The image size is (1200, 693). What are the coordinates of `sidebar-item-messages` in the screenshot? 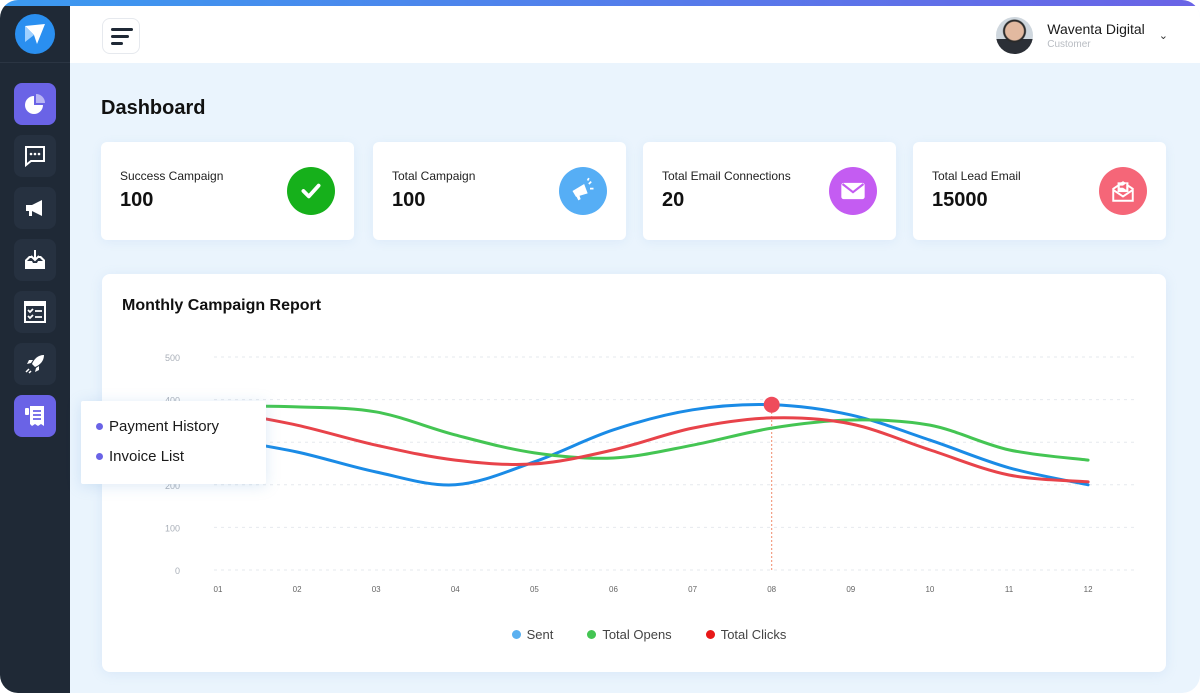 It's located at (35, 156).